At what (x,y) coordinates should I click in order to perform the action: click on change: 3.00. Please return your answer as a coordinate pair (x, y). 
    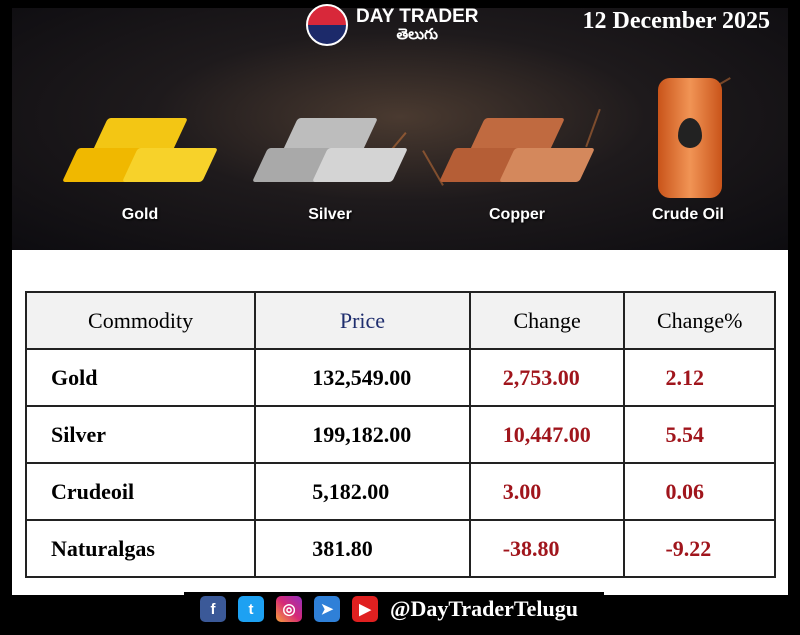
    Looking at the image, I should click on (547, 491).